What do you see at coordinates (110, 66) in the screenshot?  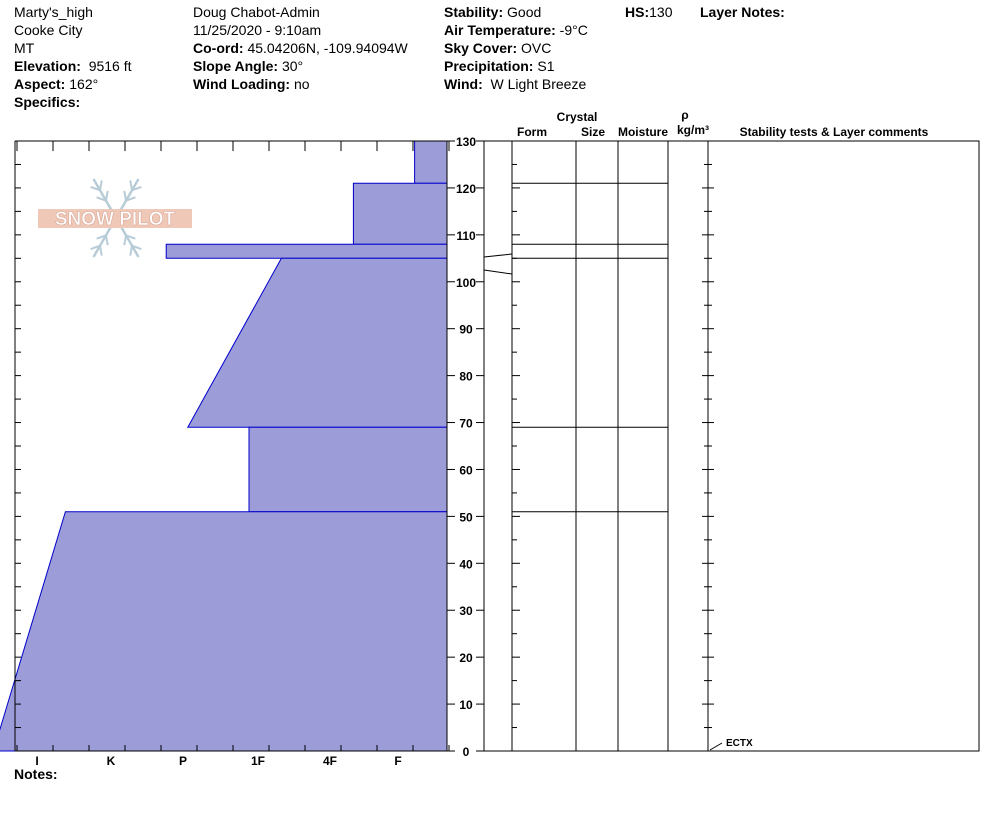 I see `elevation-value: 9516 ft` at bounding box center [110, 66].